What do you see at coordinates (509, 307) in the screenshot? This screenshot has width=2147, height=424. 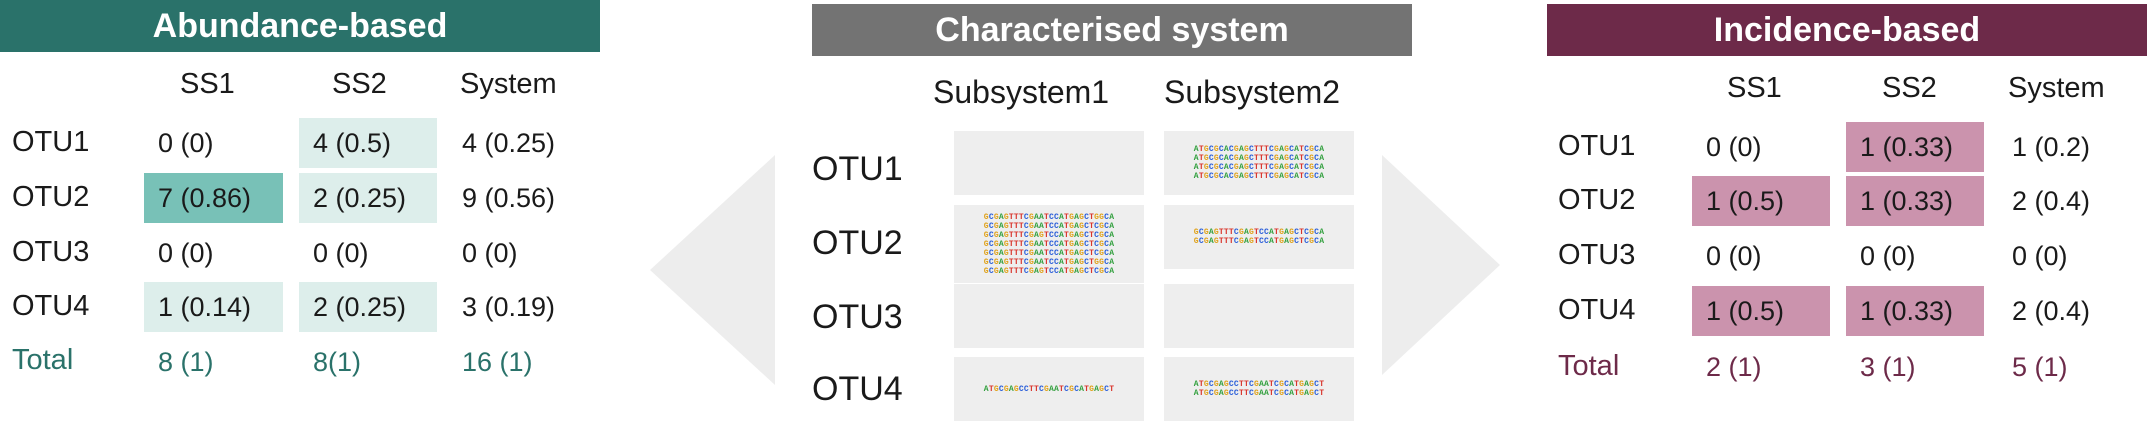 I see `abundance-cell: 3 (0.19)` at bounding box center [509, 307].